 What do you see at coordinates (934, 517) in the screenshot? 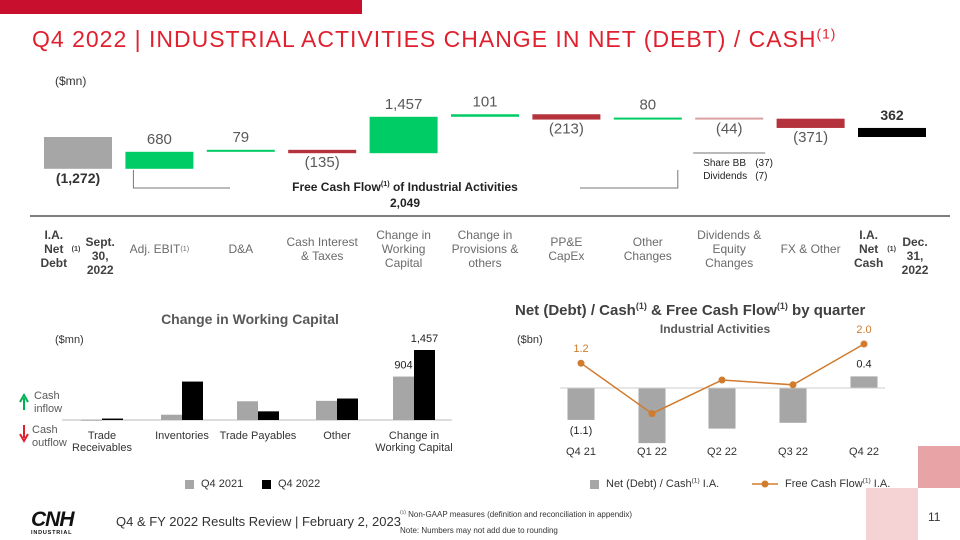
I see `page-number: 11` at bounding box center [934, 517].